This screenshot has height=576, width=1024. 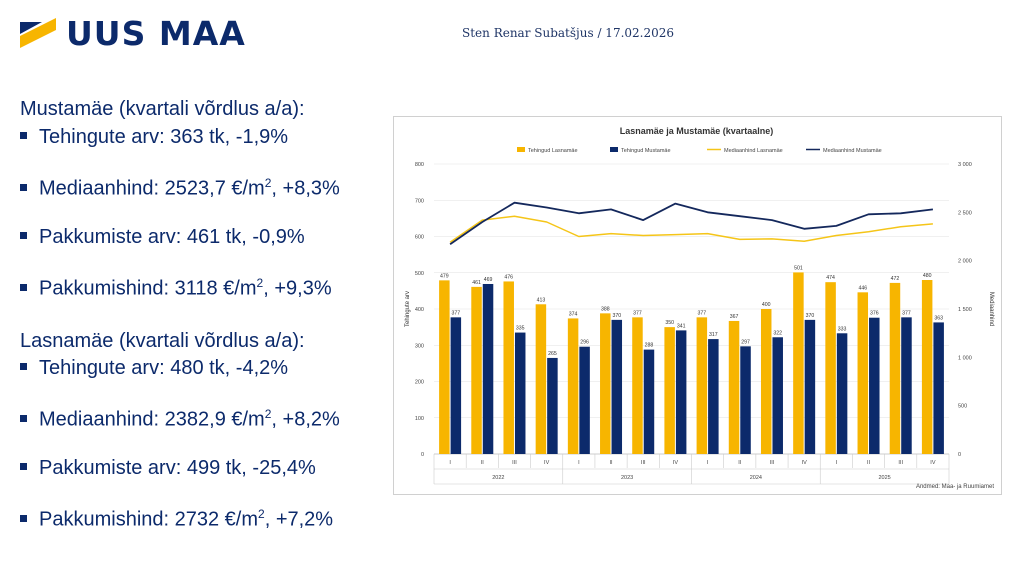 What do you see at coordinates (508, 277) in the screenshot?
I see `bar-value-label: 476` at bounding box center [508, 277].